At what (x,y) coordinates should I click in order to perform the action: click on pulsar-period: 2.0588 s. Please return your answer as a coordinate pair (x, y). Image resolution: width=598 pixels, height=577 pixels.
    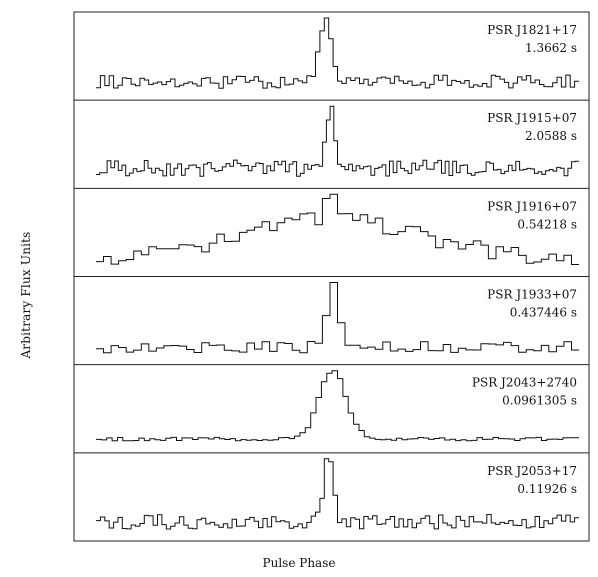
    Looking at the image, I should click on (551, 136).